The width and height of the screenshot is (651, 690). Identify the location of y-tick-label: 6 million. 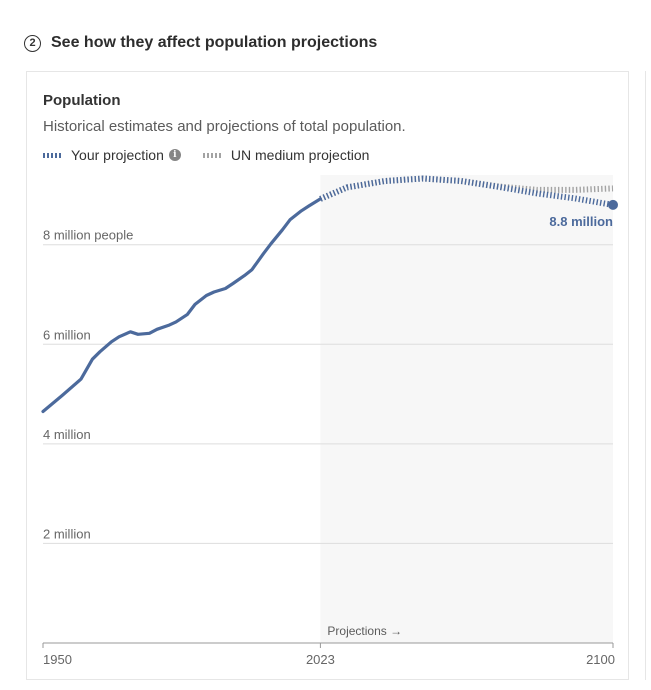
(67, 334).